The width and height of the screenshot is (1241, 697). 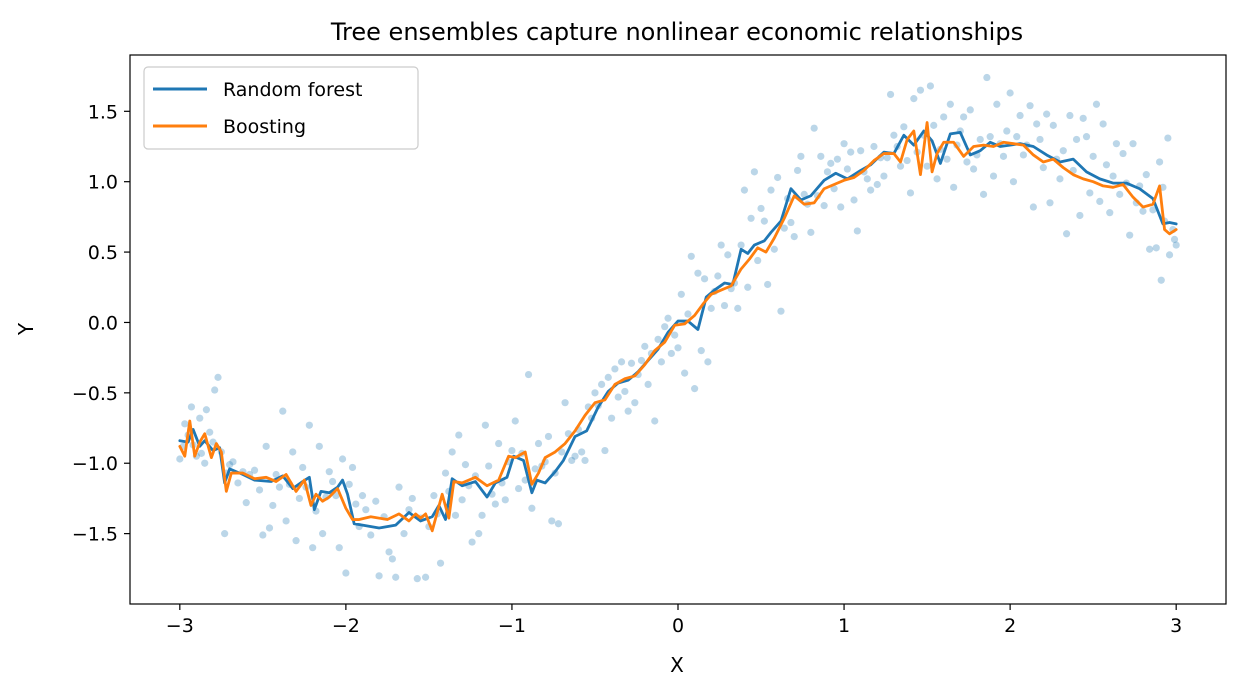 What do you see at coordinates (677, 665) in the screenshot?
I see `x-axis-label: X` at bounding box center [677, 665].